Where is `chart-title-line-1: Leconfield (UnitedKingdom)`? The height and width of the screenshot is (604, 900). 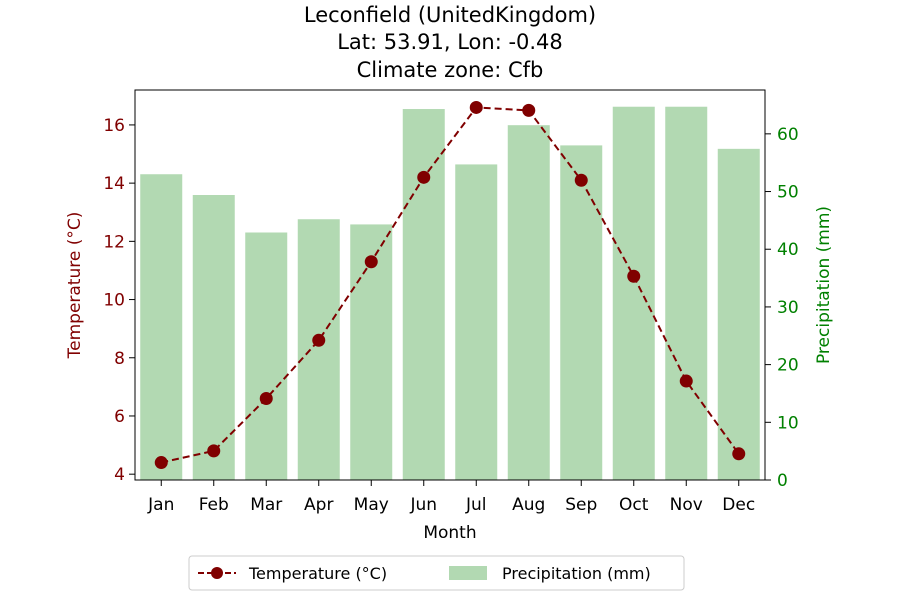
chart-title-line-1: Leconfield (UnitedKingdom) is located at coordinates (450, 15).